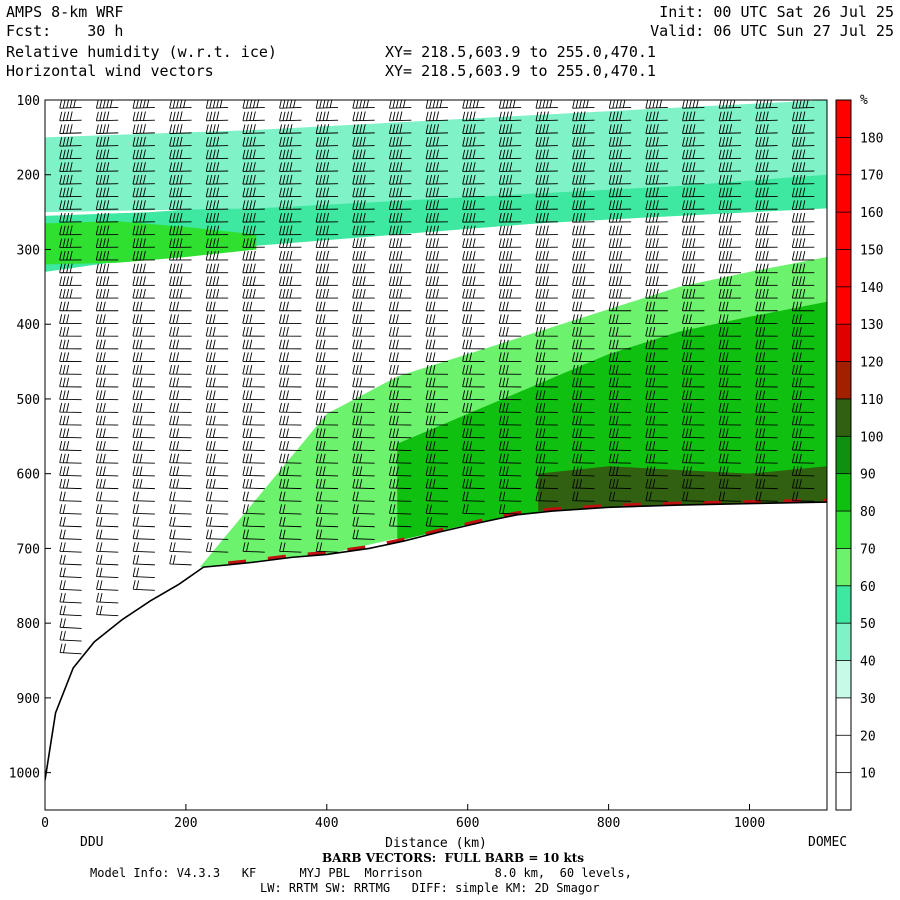 The image size is (900, 900). I want to click on x-tick-label: 200, so click(185, 823).